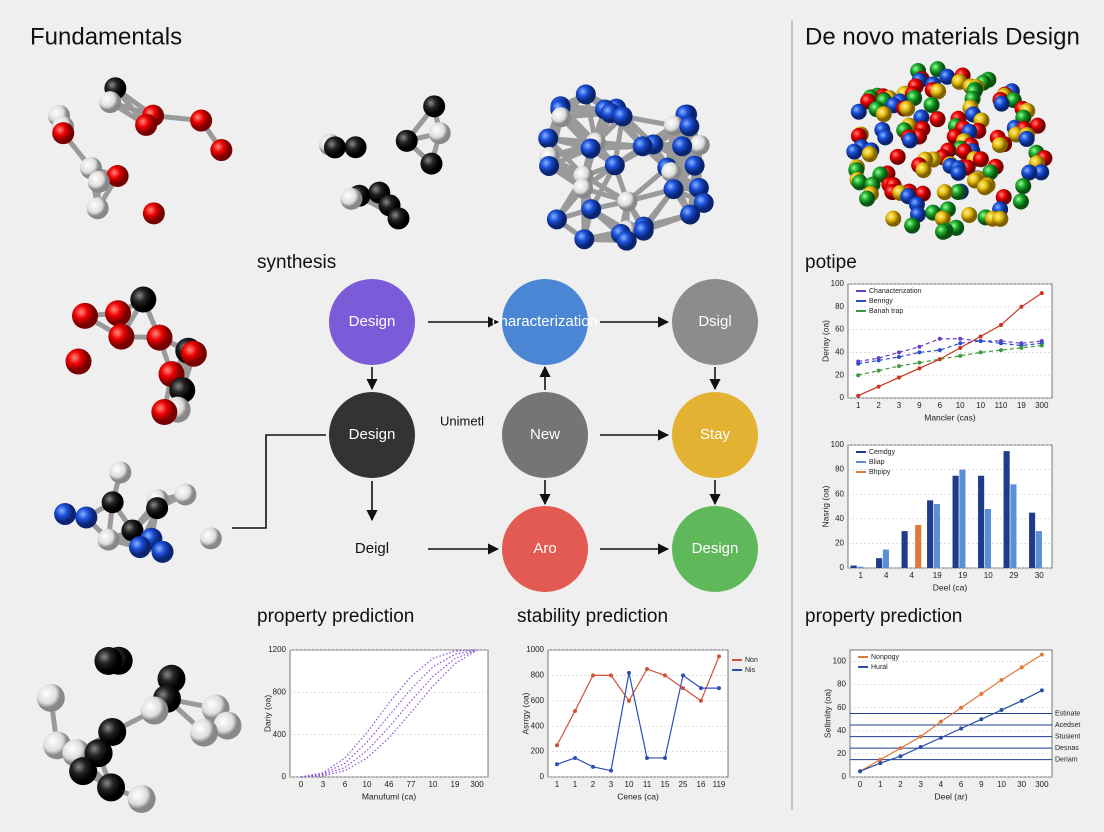  I want to click on section-title: synthesis, so click(296, 262).